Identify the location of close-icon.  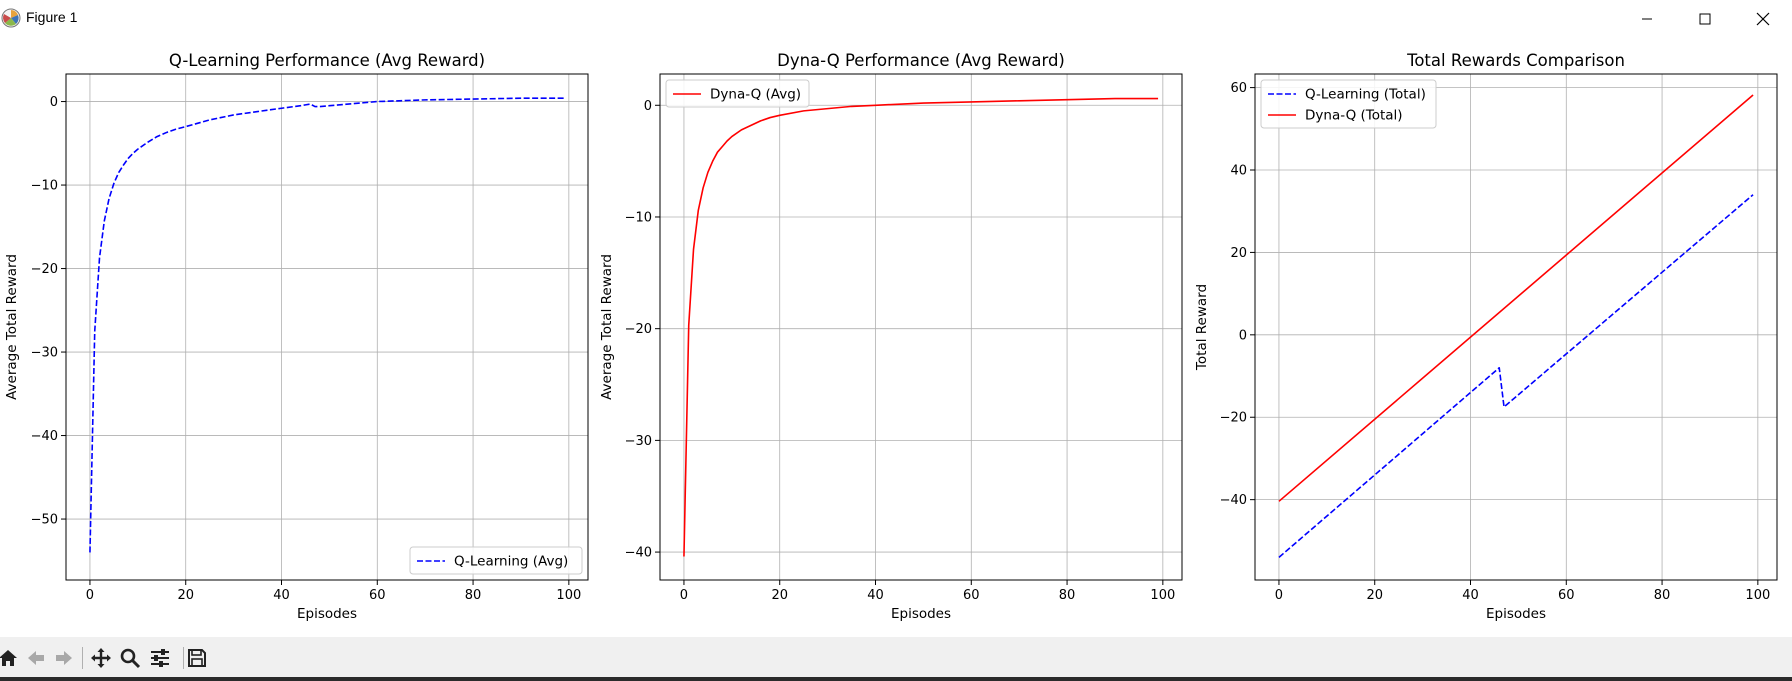
(1763, 18).